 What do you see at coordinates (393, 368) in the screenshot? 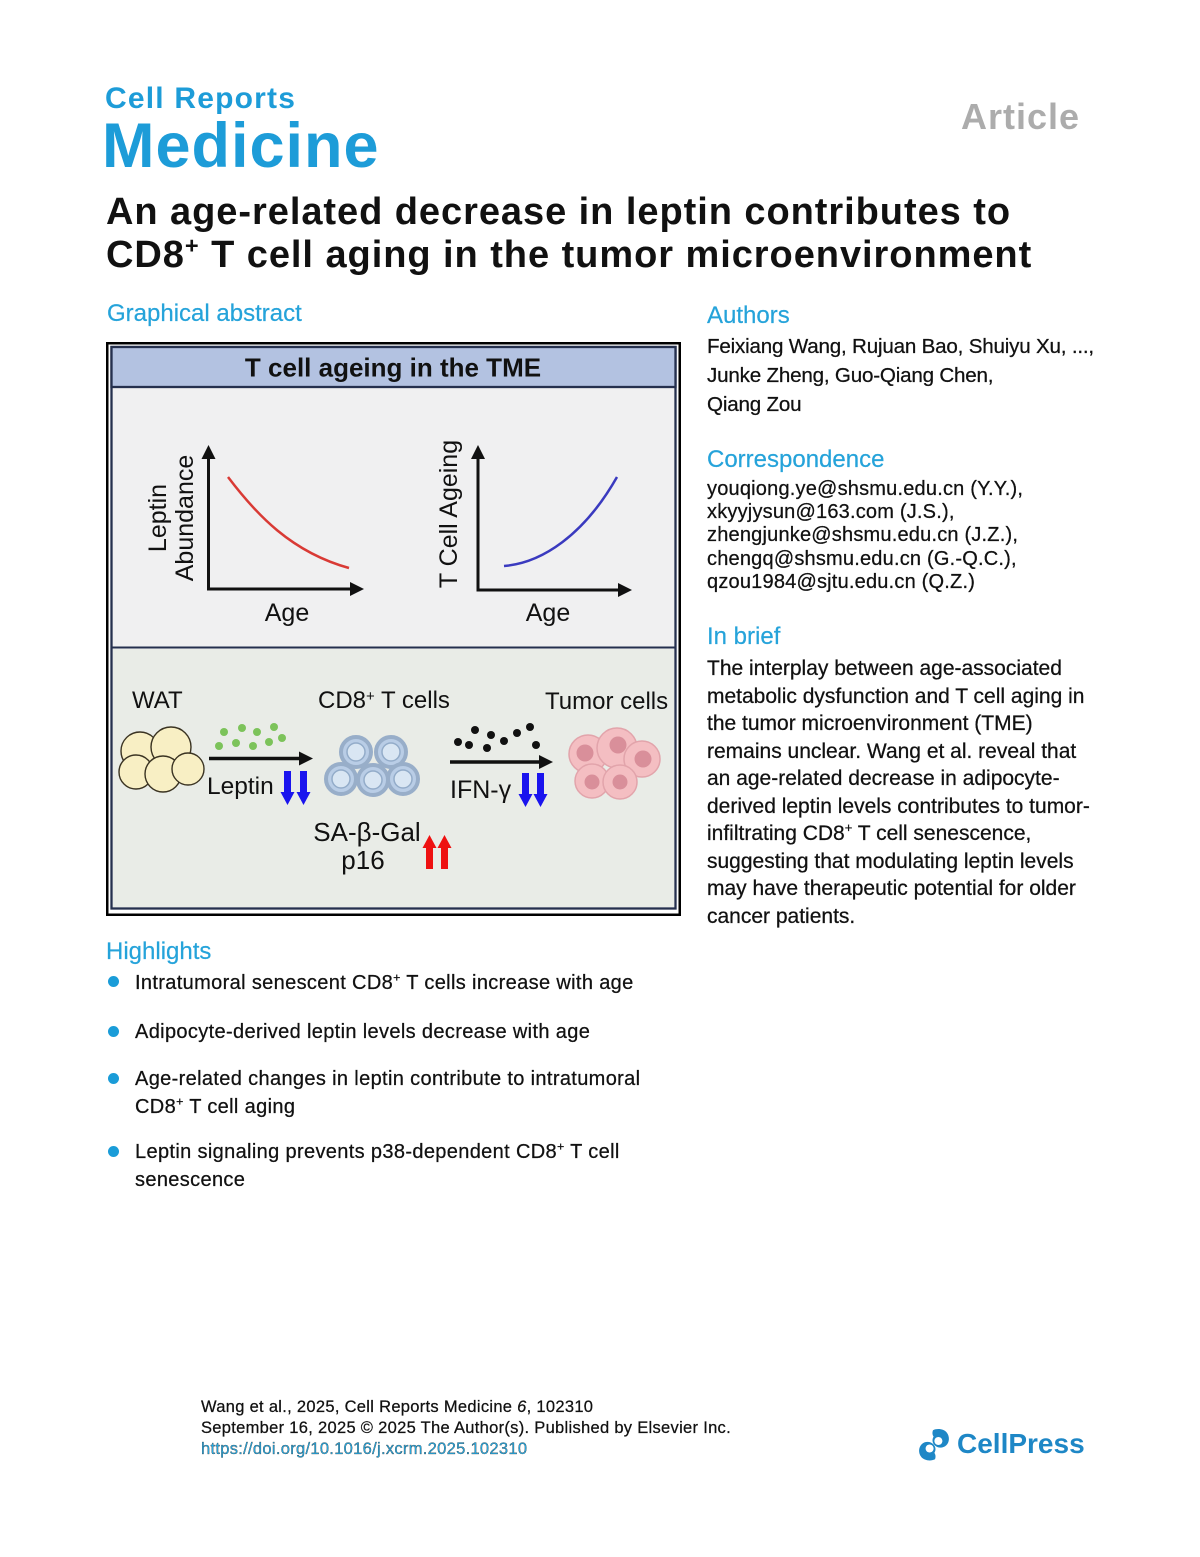
I see `svg-text: T cell ageing in the TME` at bounding box center [393, 368].